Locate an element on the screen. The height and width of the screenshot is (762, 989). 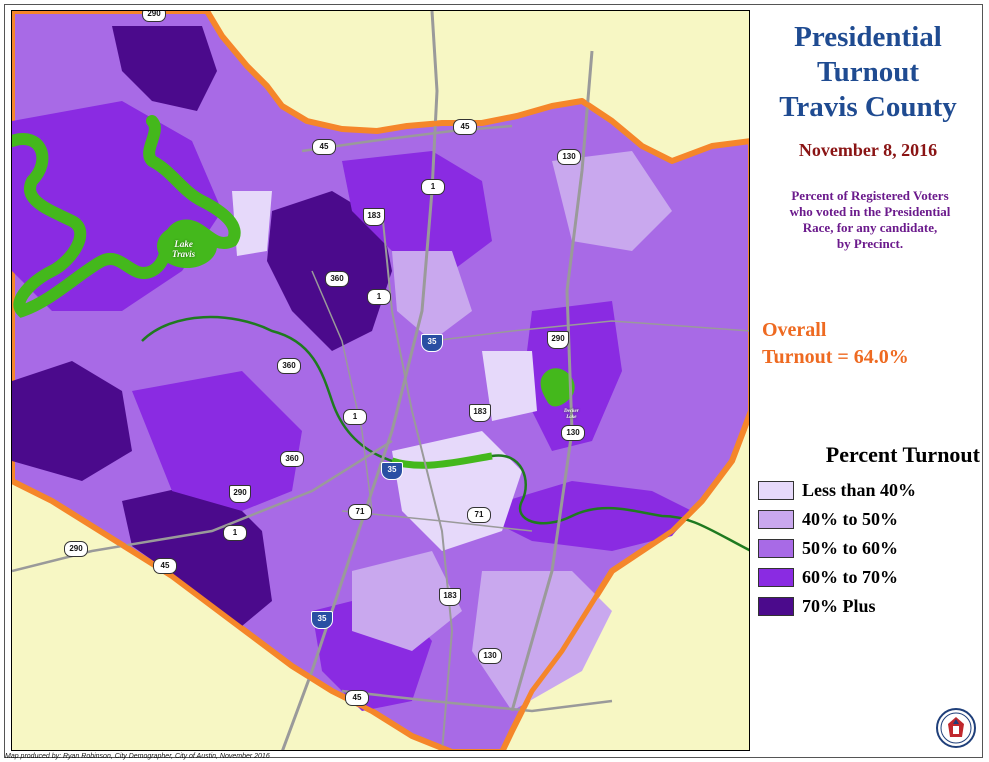
lake-travis-label: Lake Travis is located at coordinates (183, 249).